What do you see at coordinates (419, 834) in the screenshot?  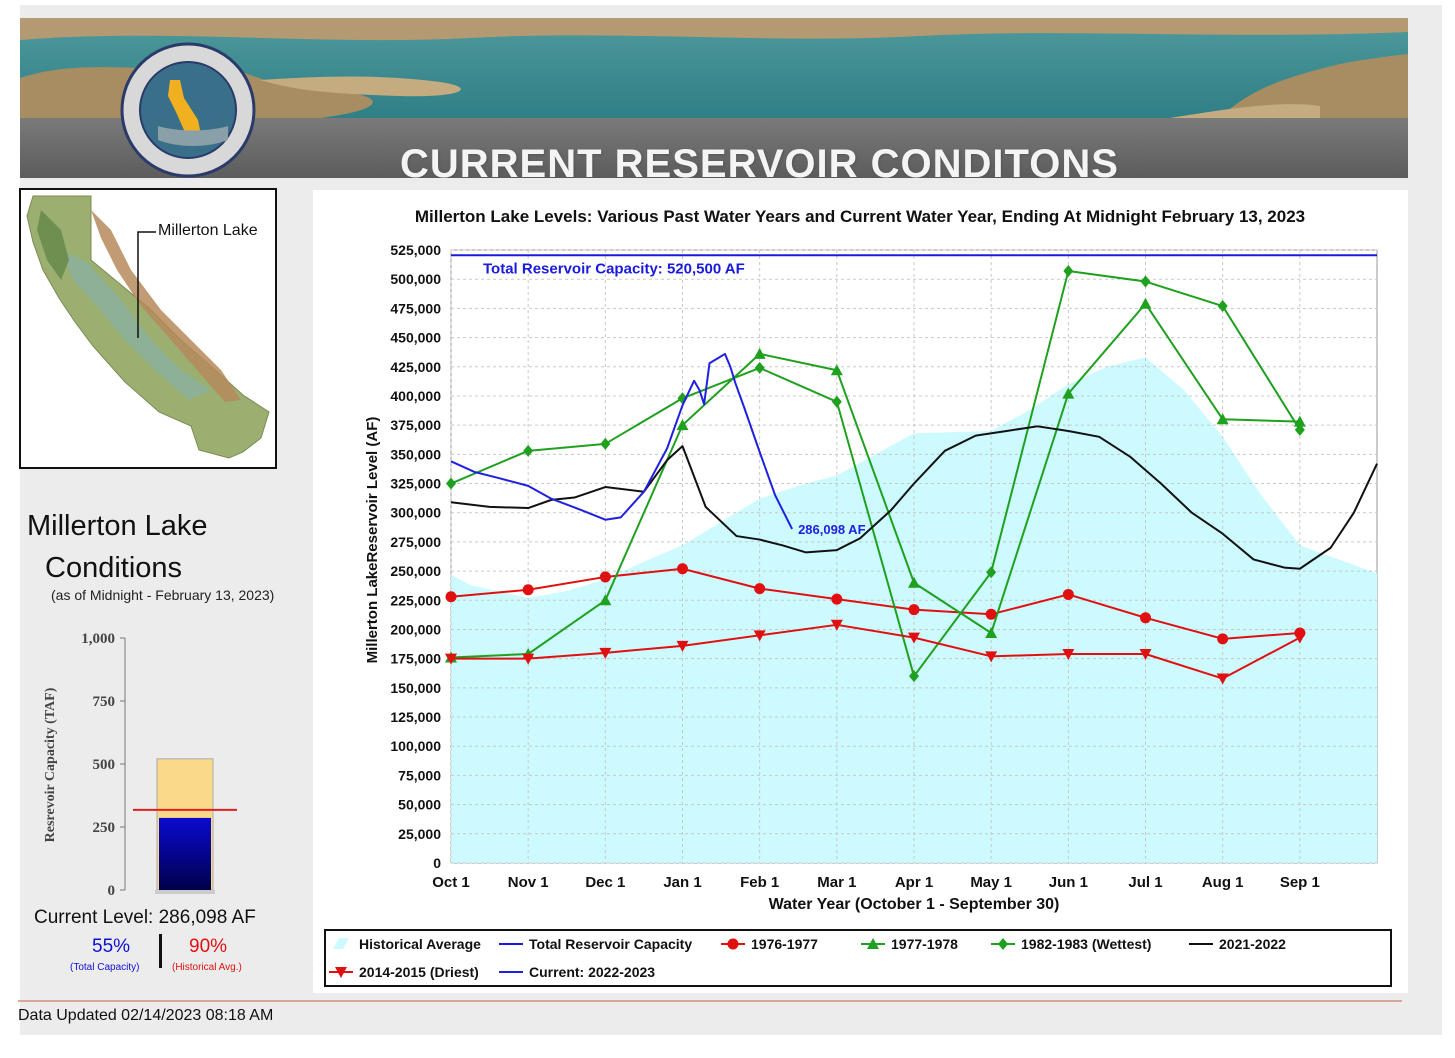 I see `y-tick-label: 25,000` at bounding box center [419, 834].